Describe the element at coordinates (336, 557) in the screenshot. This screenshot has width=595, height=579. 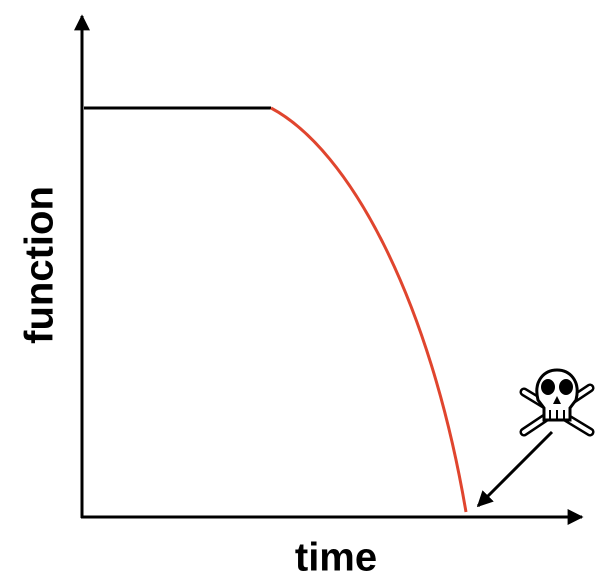
I see `x-axis-label: time` at that location.